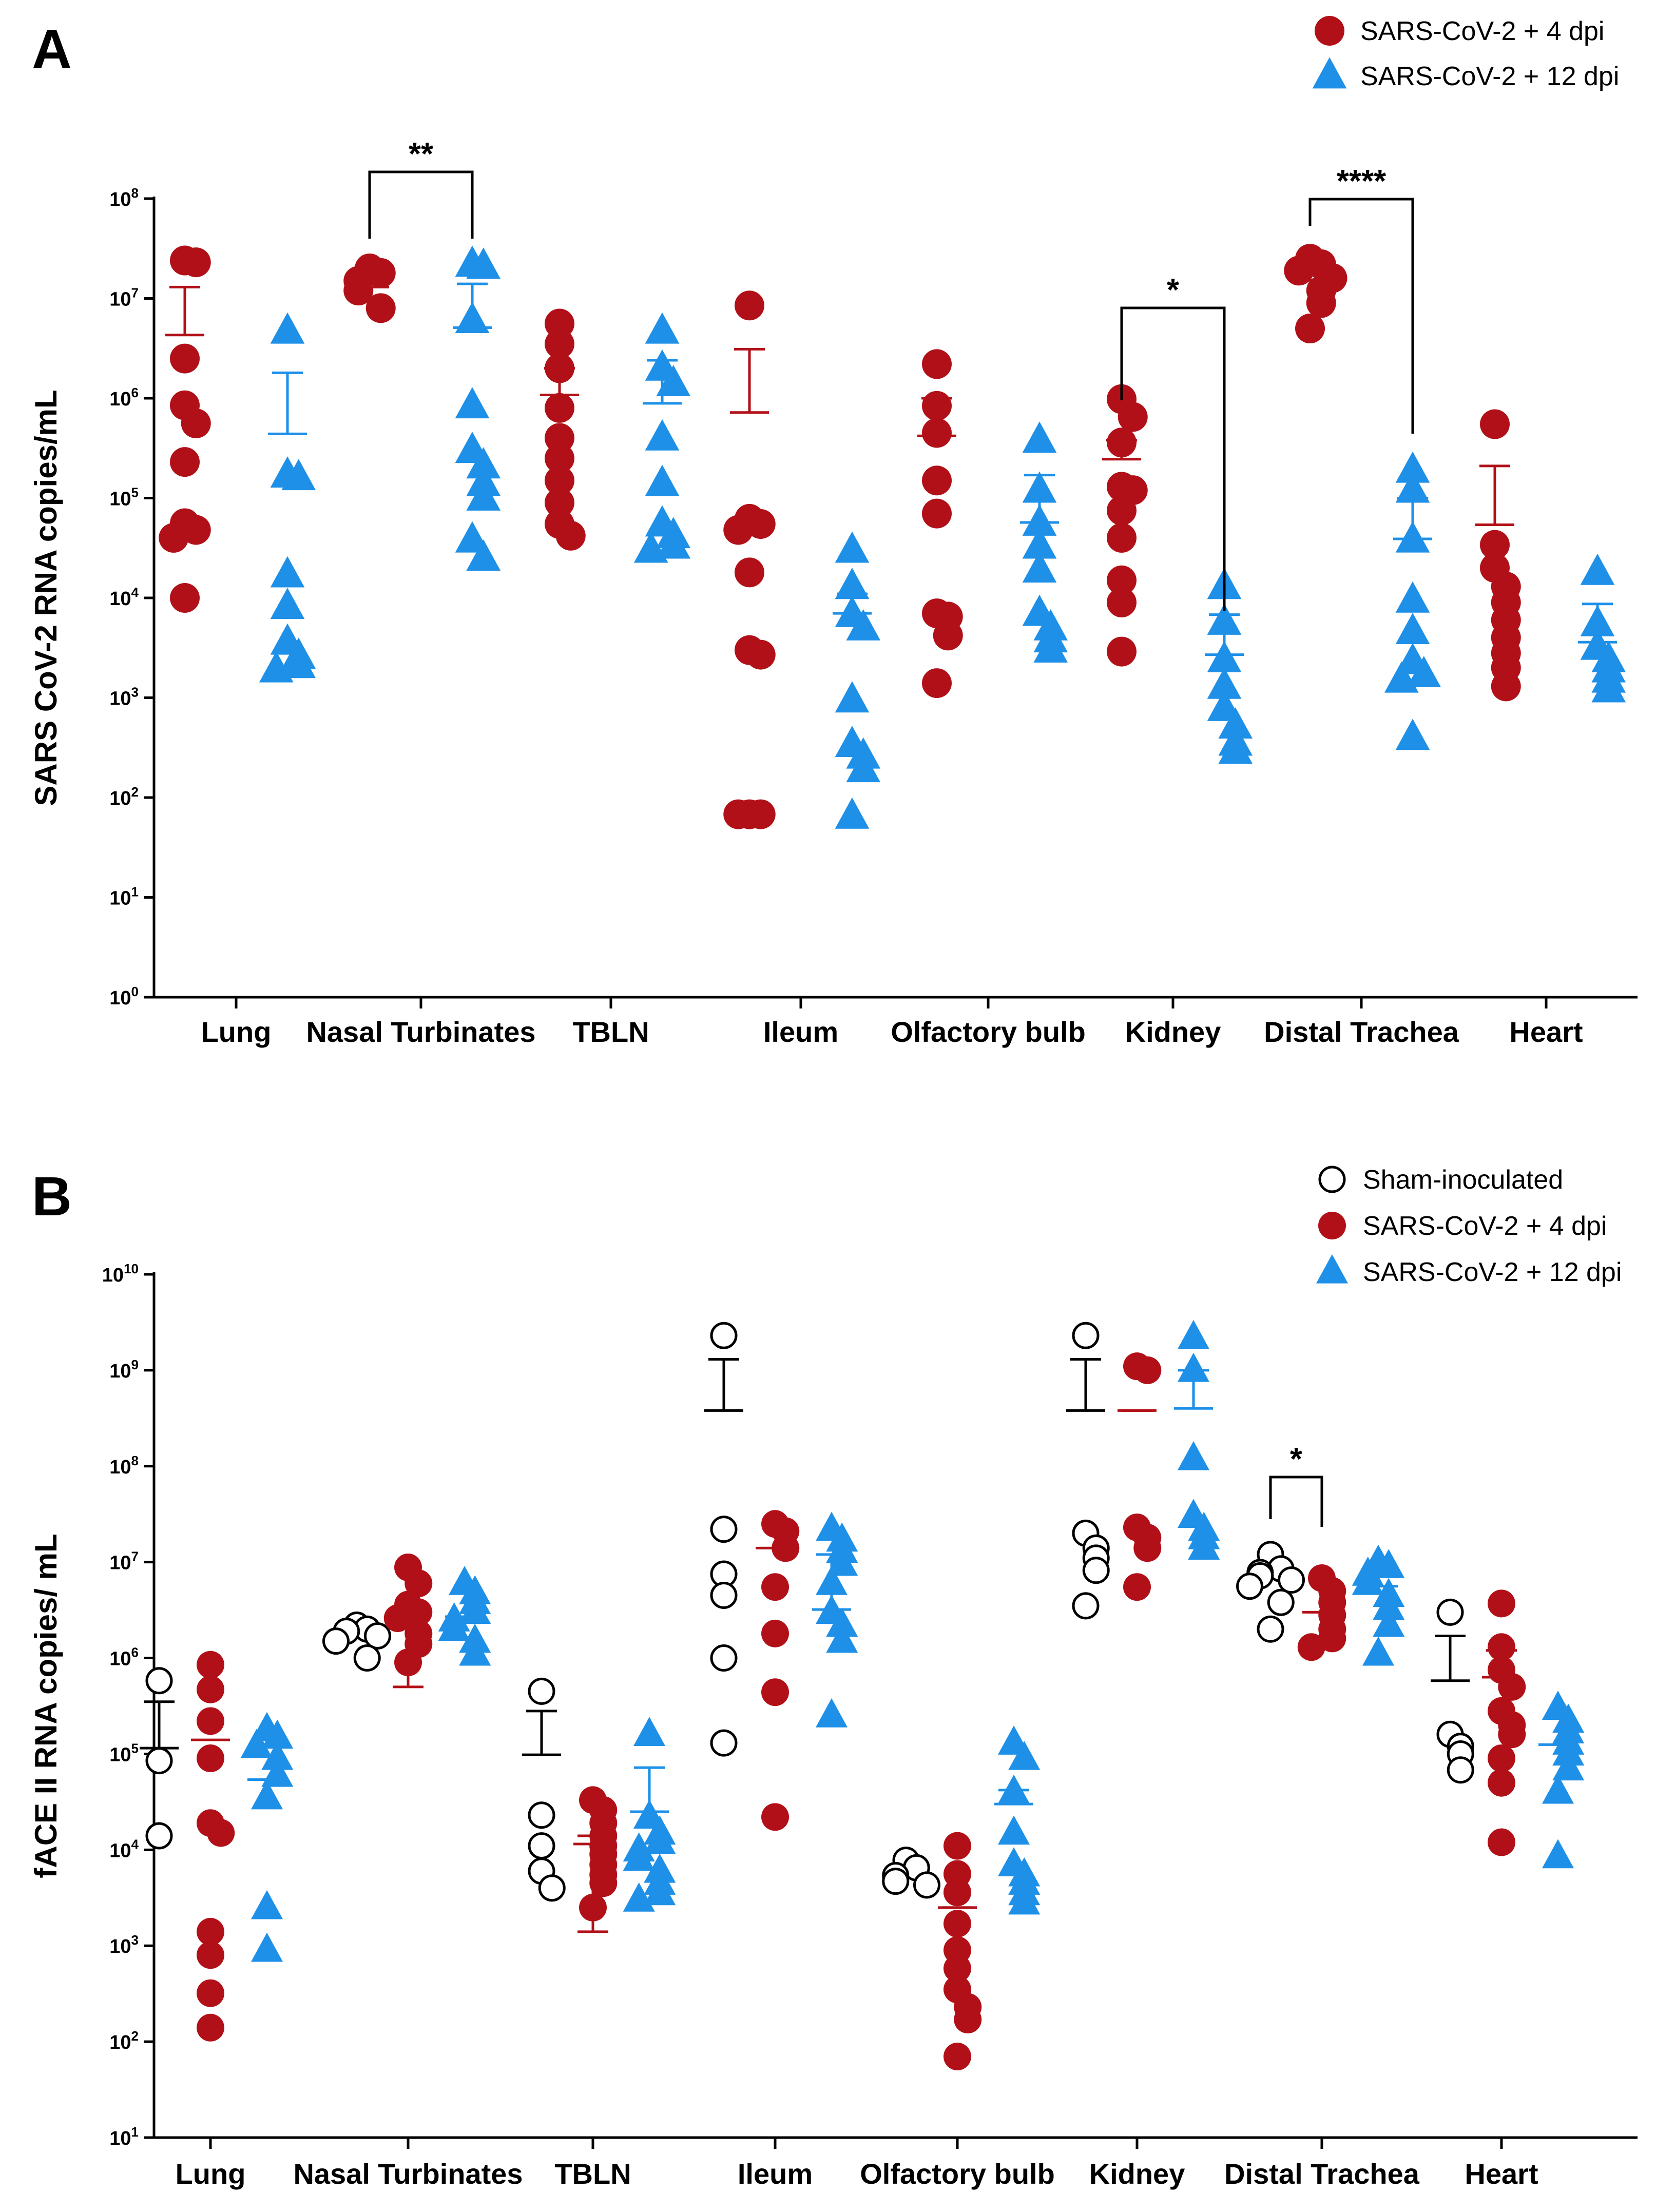  Describe the element at coordinates (124, 197) in the screenshot. I see `y-tick-label: 10⁸` at that location.